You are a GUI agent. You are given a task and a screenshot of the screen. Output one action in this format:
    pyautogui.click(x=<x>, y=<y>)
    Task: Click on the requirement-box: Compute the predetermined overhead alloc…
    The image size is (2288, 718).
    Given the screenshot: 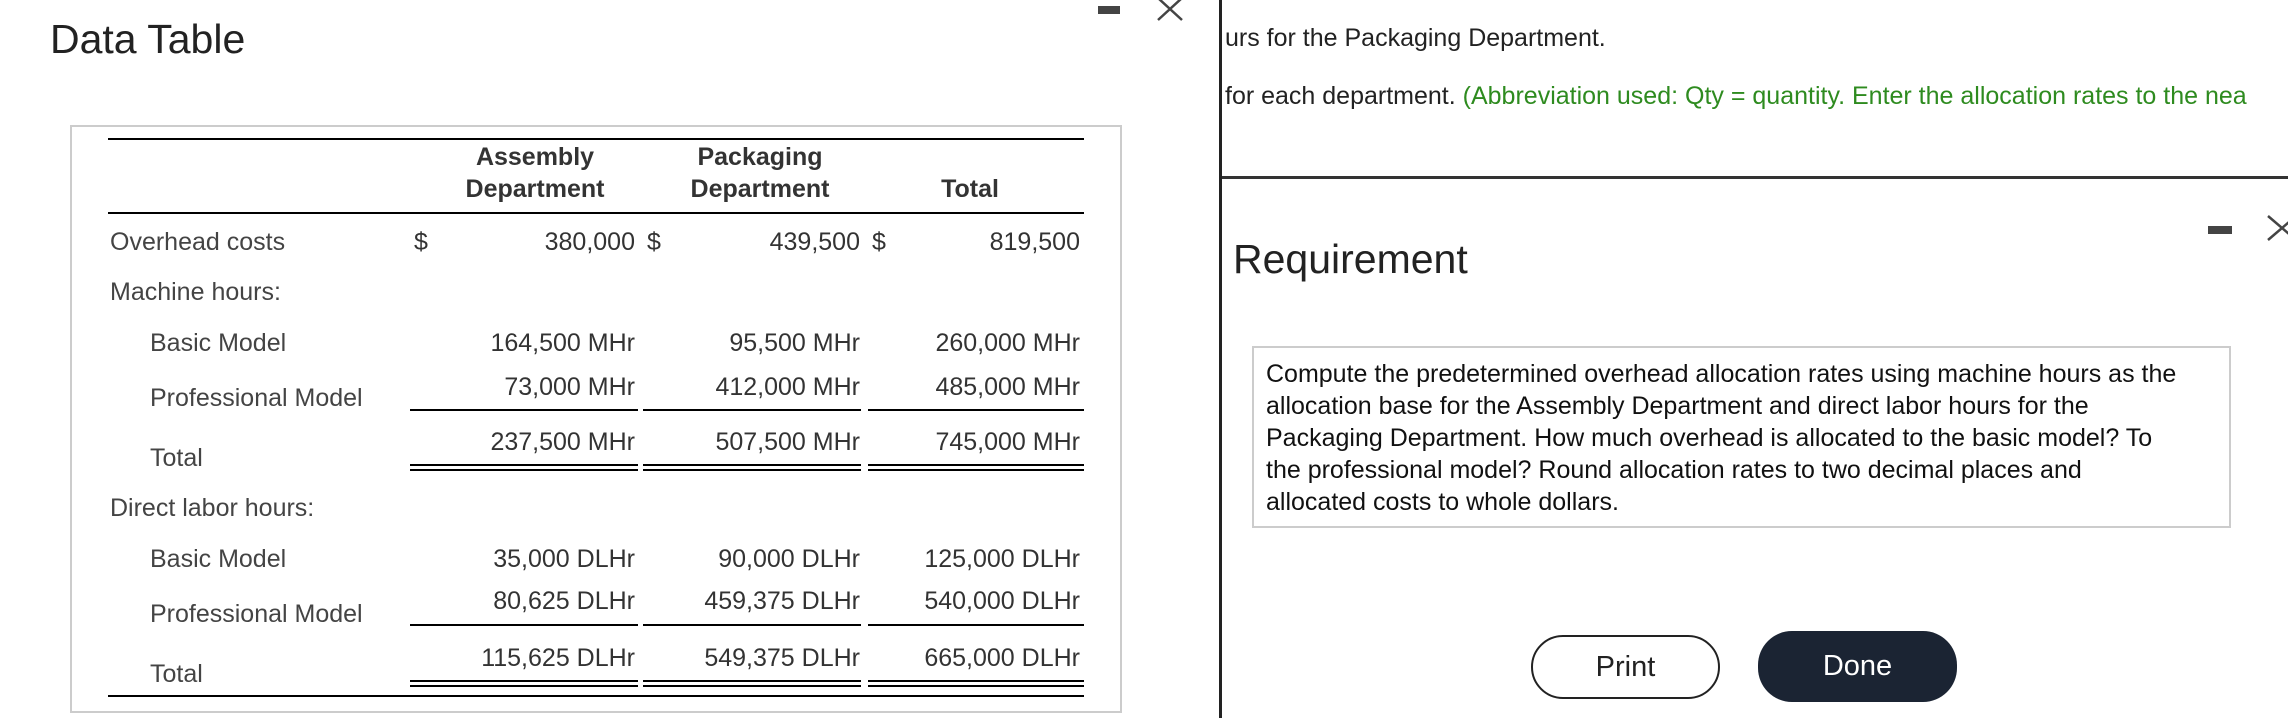 What is the action you would take?
    pyautogui.click(x=1741, y=437)
    